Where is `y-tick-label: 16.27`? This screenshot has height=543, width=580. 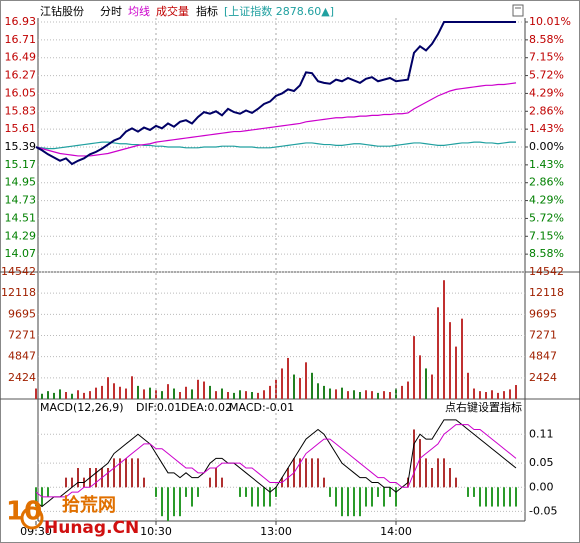
y-tick-label: 16.27 is located at coordinates (21, 75).